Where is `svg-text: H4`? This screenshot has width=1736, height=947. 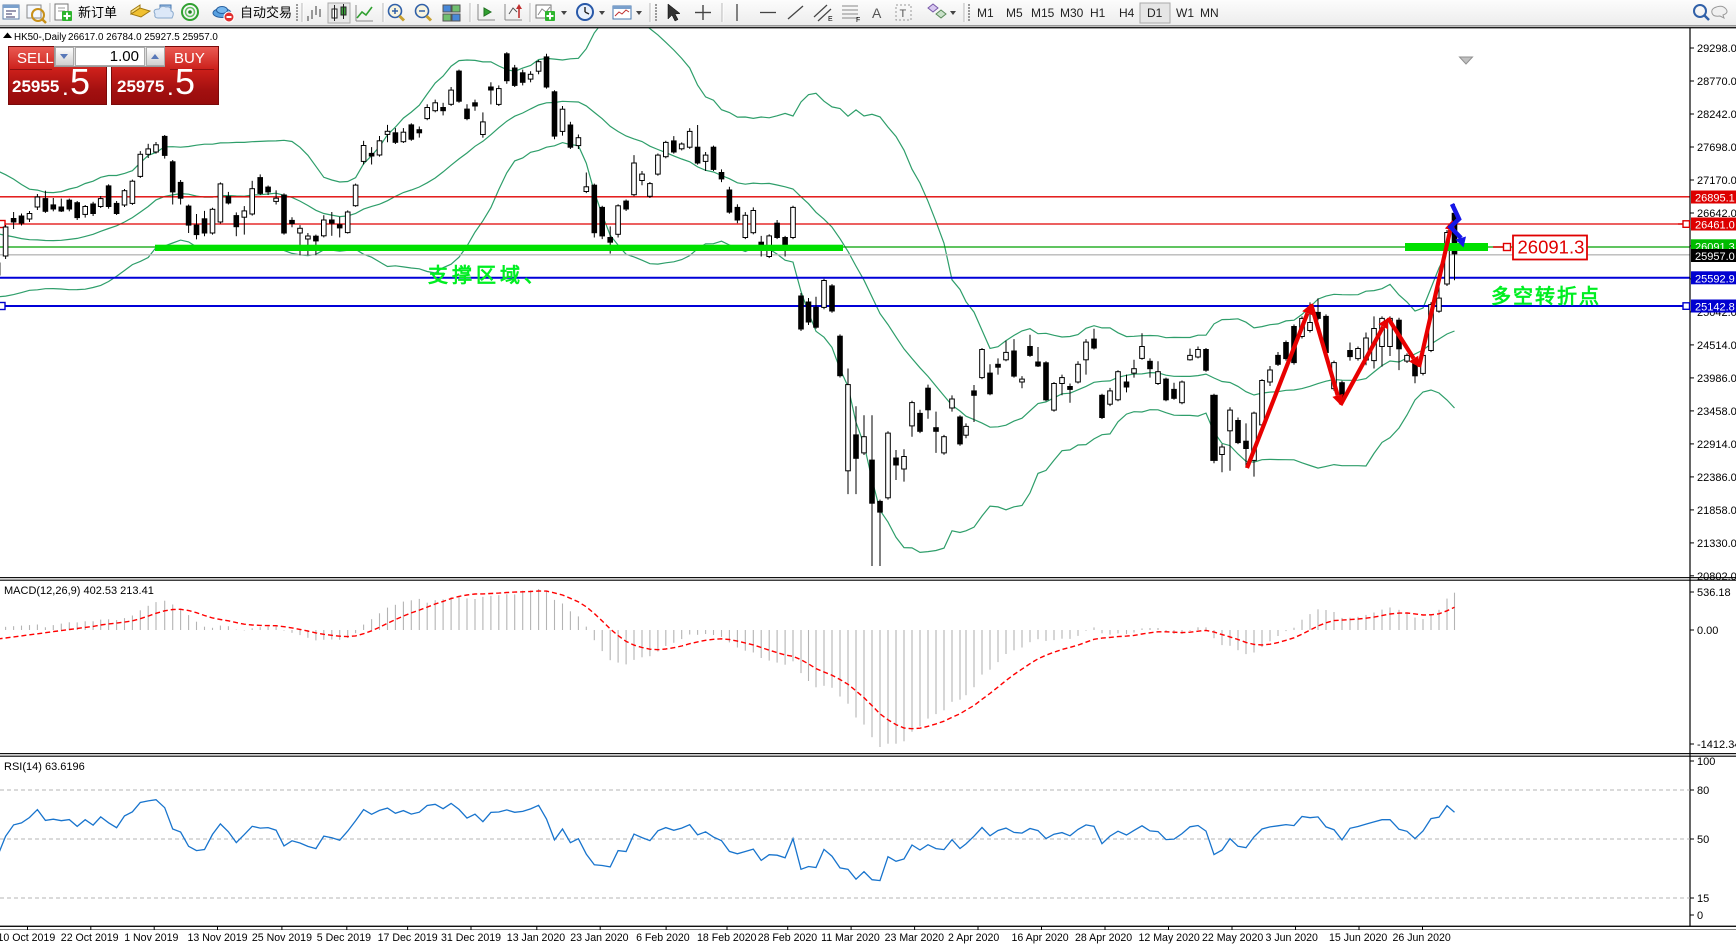
svg-text: H4 is located at coordinates (1127, 13).